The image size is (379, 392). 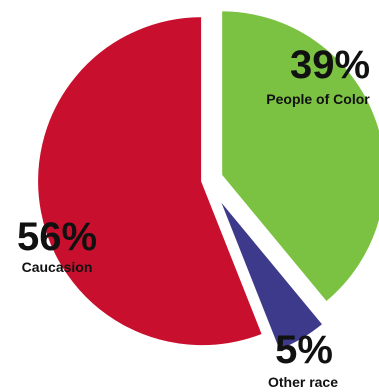 I want to click on slice-value-label-other-race: 5%, so click(x=304, y=350).